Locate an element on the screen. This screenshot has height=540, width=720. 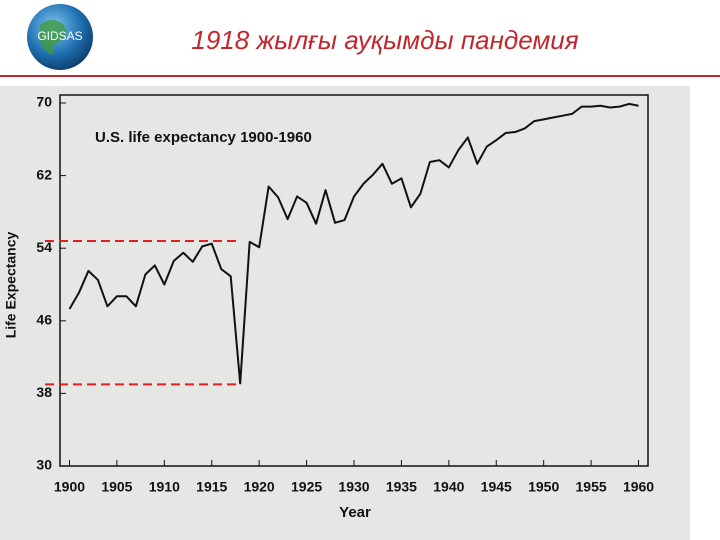
x-tick-label: 1915 is located at coordinates (211, 487).